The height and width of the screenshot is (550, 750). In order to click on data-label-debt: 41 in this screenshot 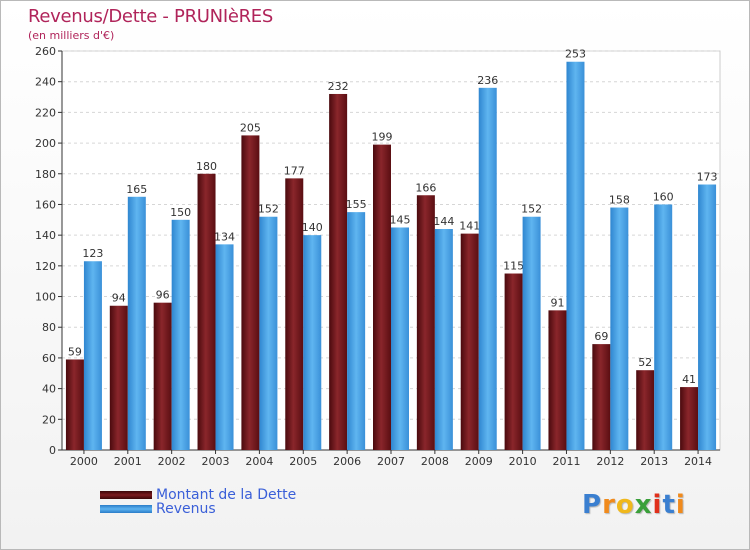, I will do `click(689, 379)`.